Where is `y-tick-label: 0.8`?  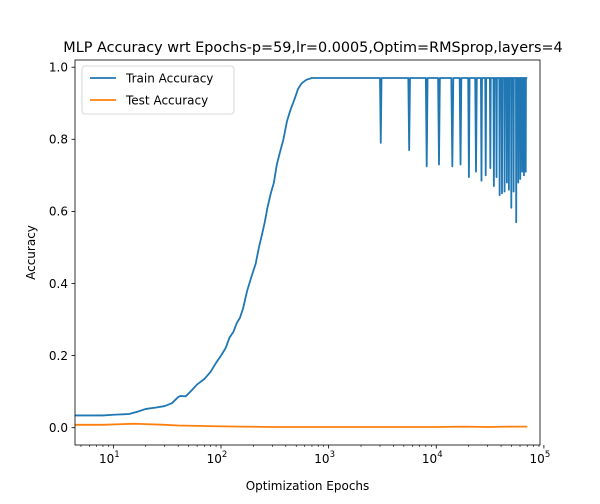 y-tick-label: 0.8 is located at coordinates (58, 140).